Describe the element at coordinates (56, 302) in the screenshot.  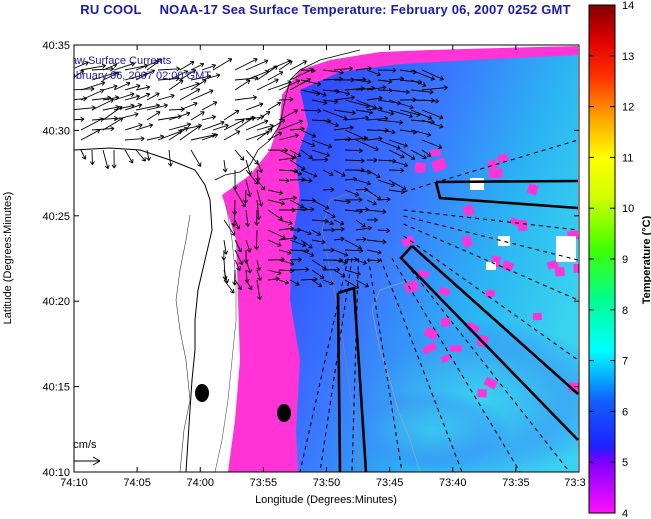
I see `y-tick-label: 40:20` at that location.